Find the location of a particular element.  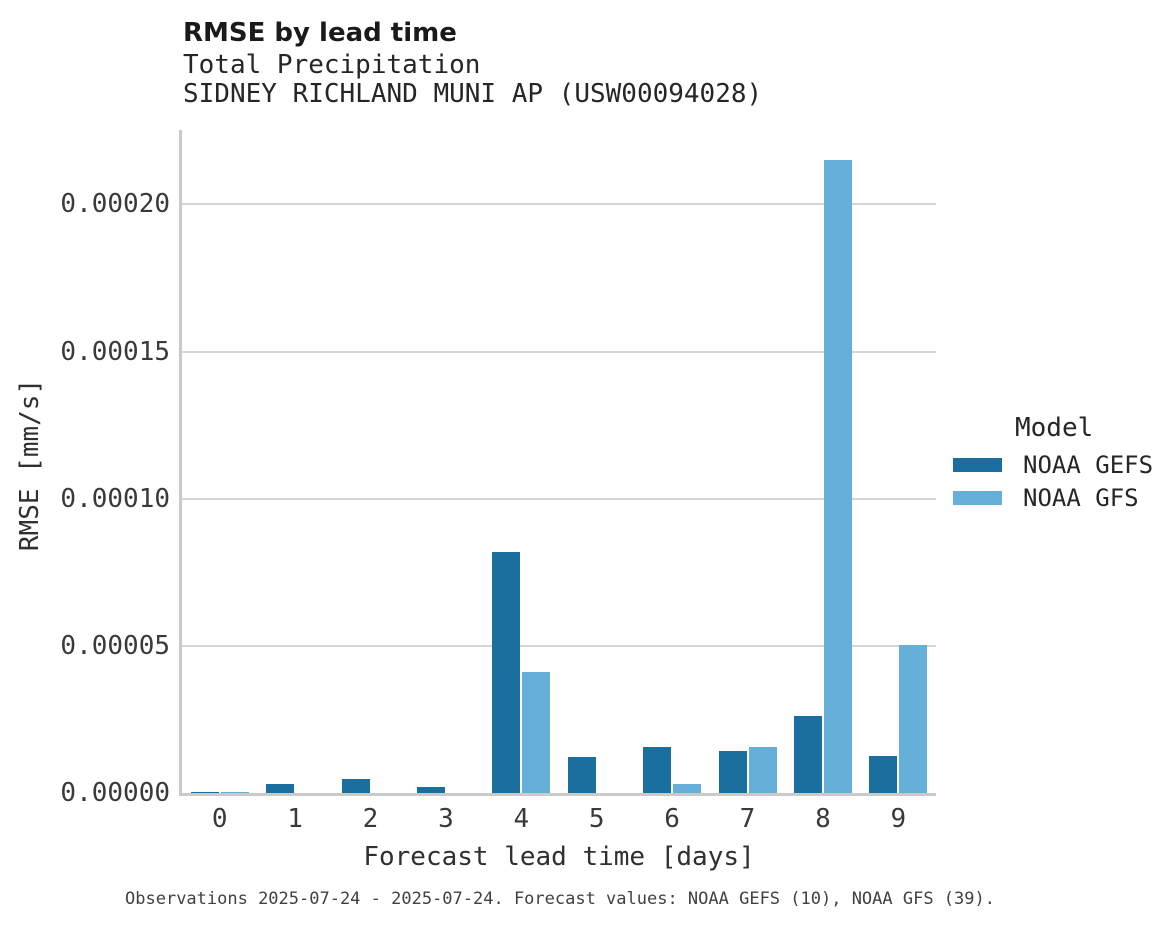

chart-title: RMSE by lead time is located at coordinates (320, 33).